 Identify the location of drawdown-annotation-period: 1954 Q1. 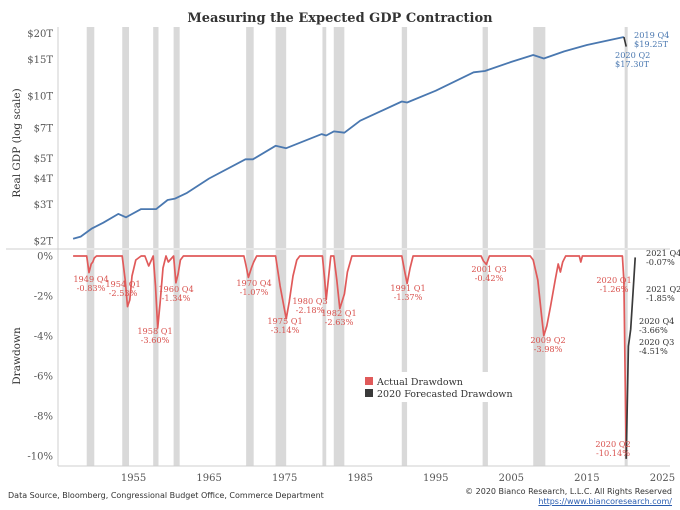
(122, 284).